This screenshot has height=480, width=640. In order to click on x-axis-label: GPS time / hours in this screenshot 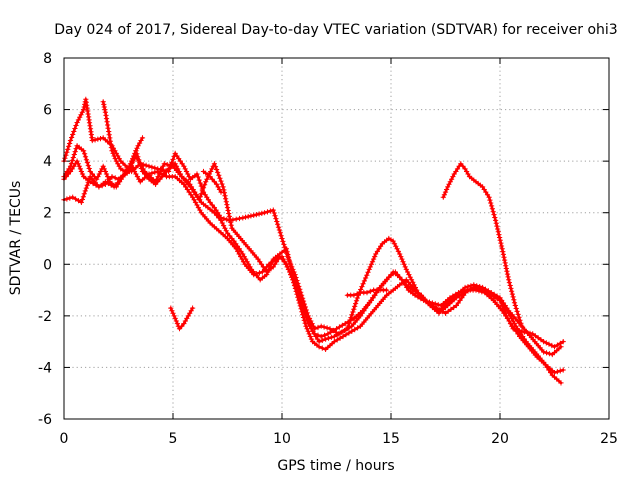, I will do `click(335, 466)`.